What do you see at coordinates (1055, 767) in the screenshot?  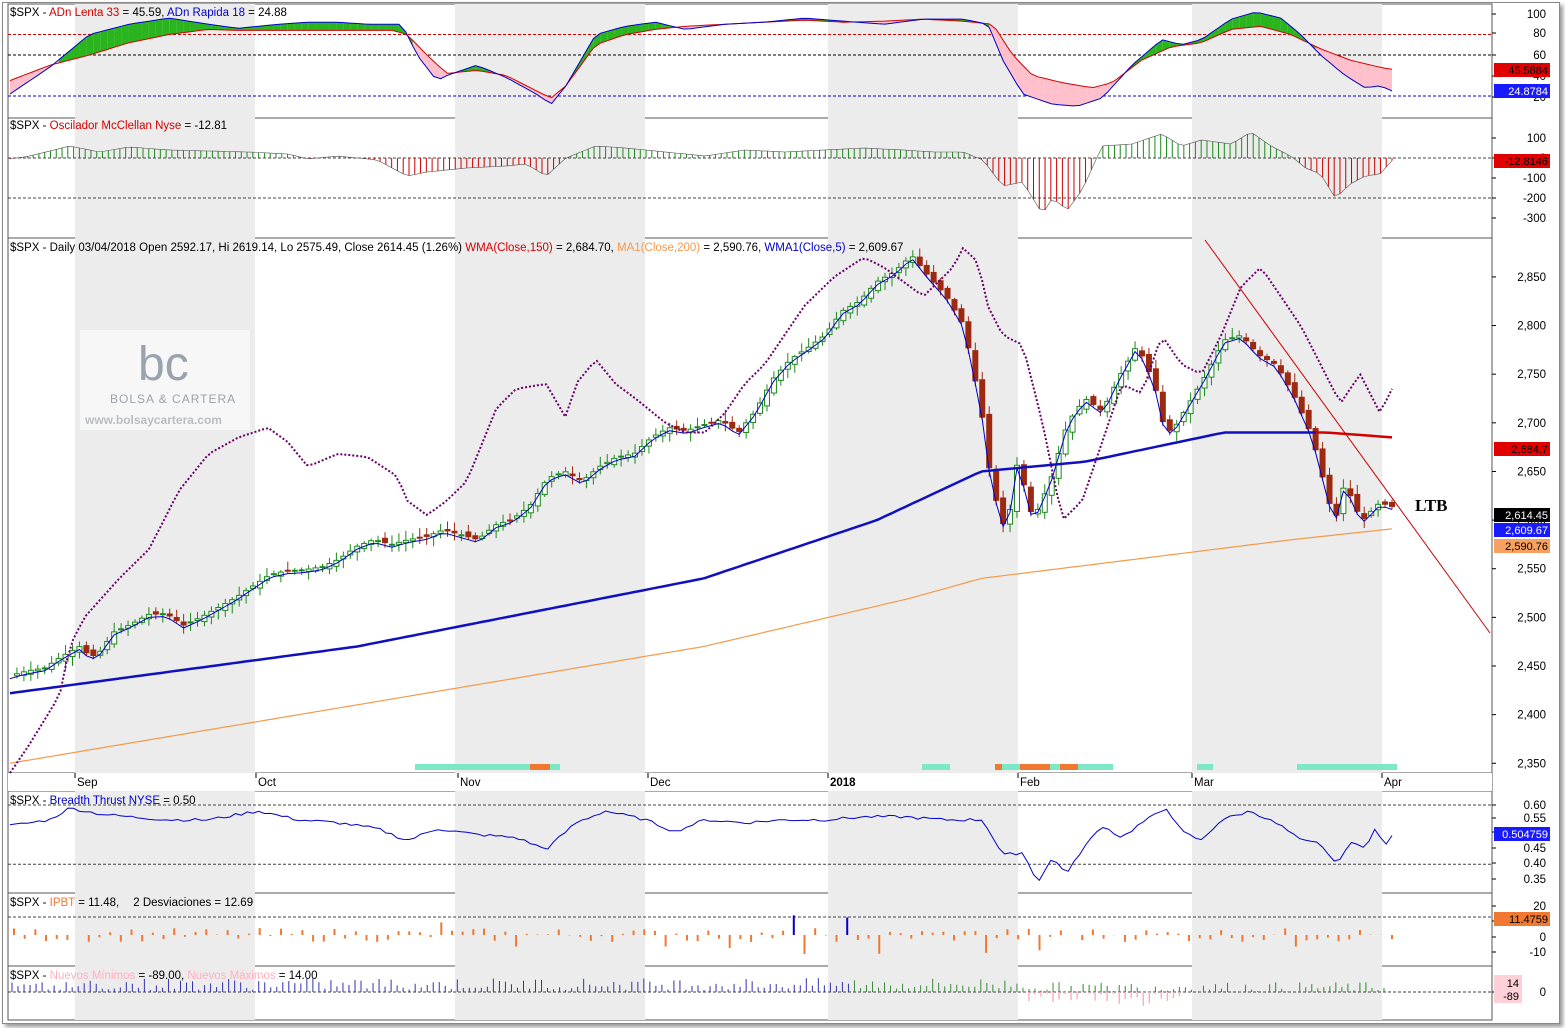 I see `signal-strip` at bounding box center [1055, 767].